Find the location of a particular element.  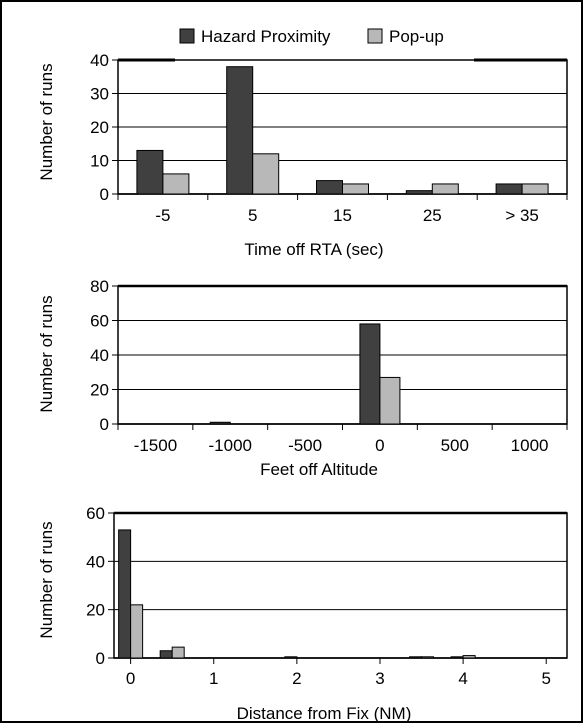

y-axis-label-feet-off-altitude: Number of runs is located at coordinates (46, 353).